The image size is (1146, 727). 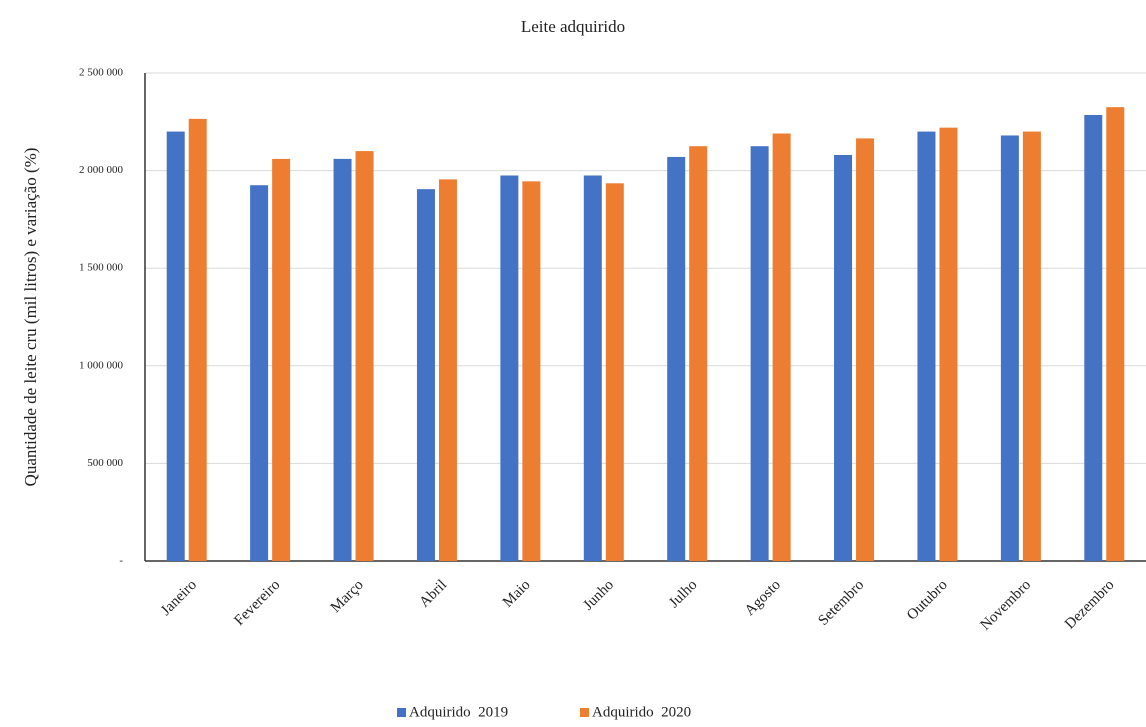 I want to click on y-tick-label: 1 000 000, so click(x=101, y=365).